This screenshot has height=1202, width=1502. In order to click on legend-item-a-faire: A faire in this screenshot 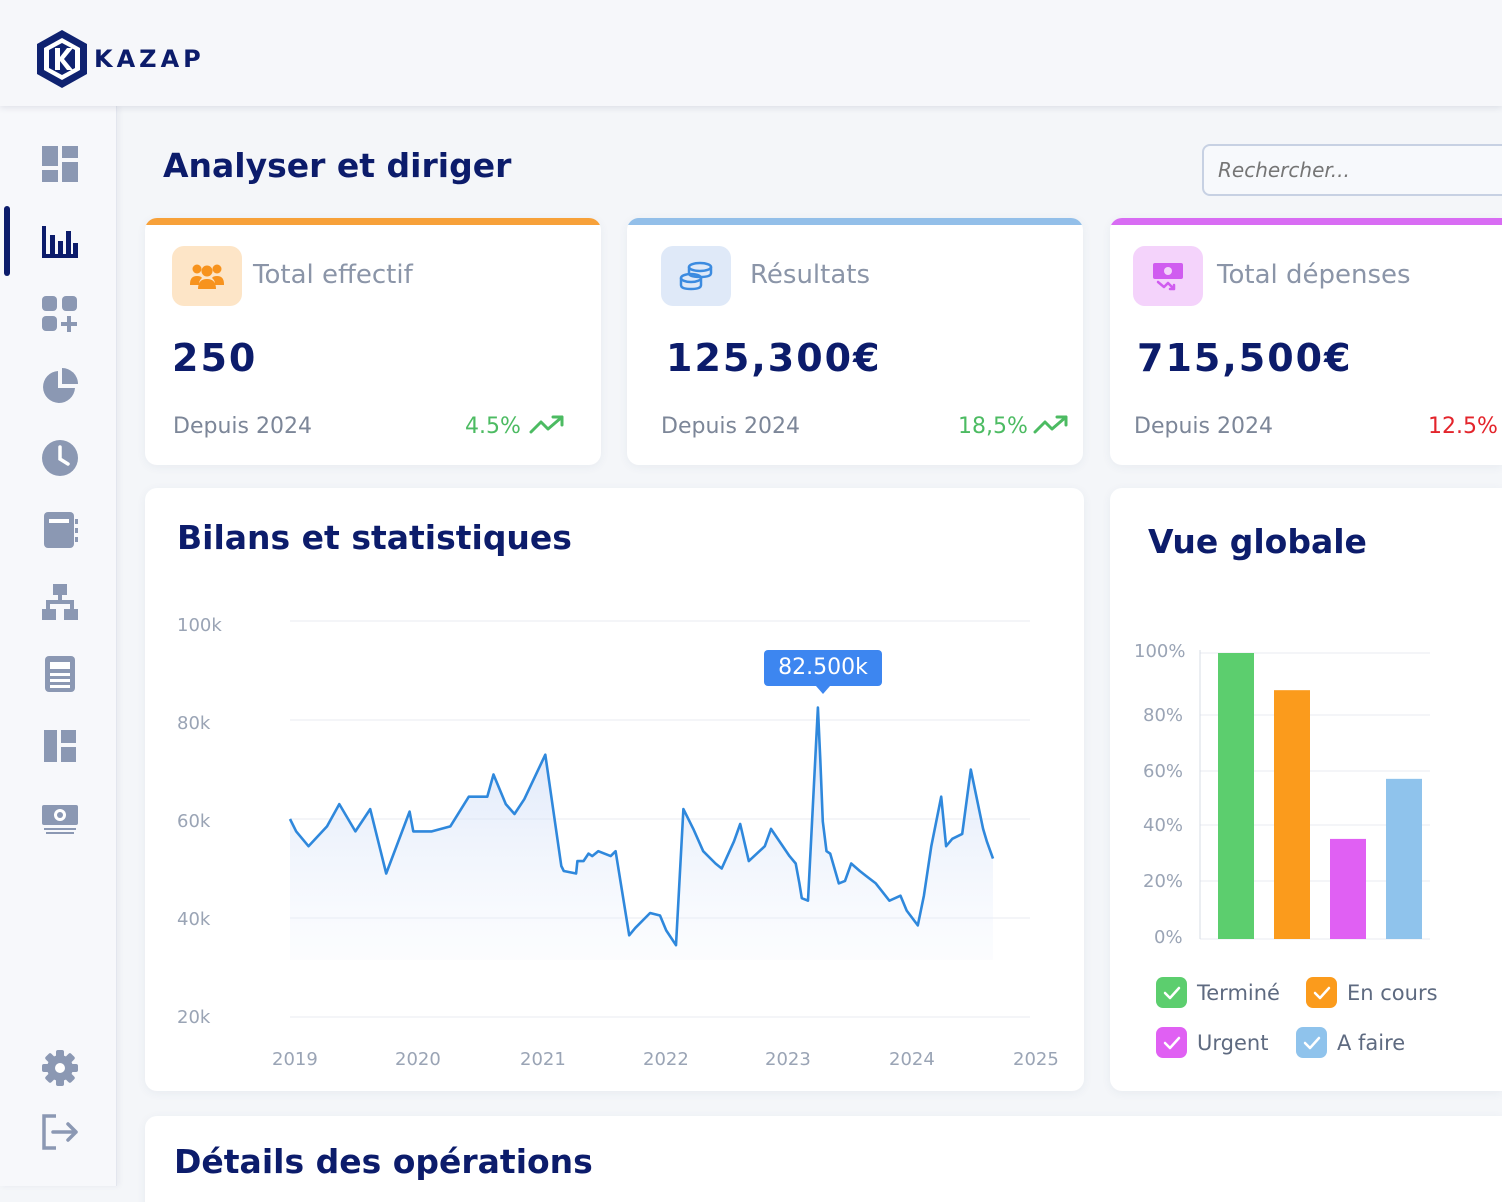, I will do `click(1350, 1042)`.